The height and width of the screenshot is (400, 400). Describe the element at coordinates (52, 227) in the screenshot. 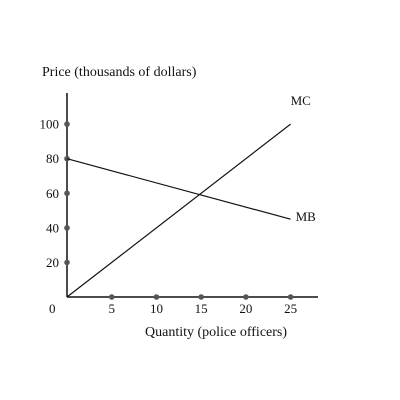

I see `y-tick-label-40: 40` at that location.